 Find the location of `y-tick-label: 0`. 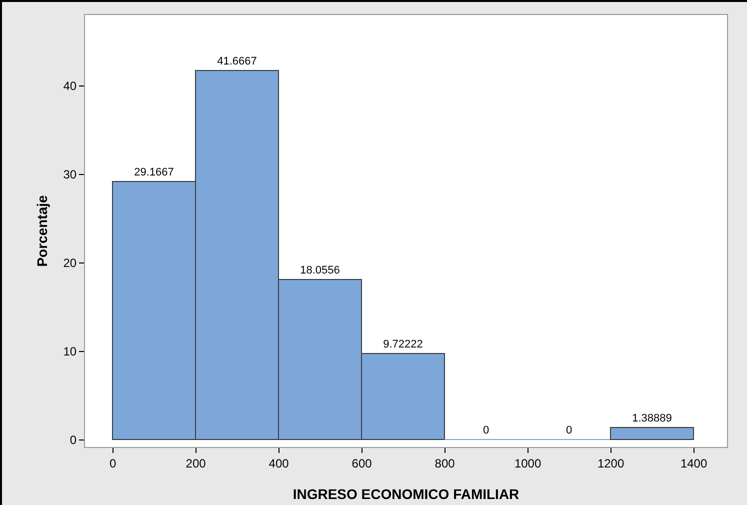

y-tick-label: 0 is located at coordinates (73, 440).